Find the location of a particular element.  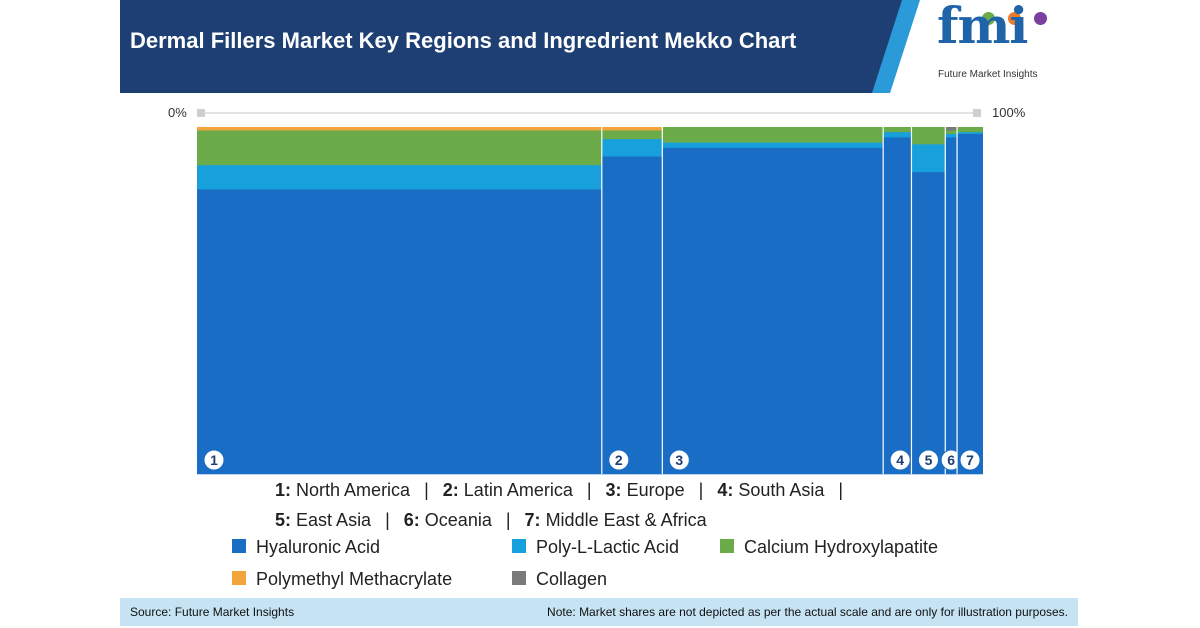

segment-middle-east-africa-calcium-hydroxylapatite is located at coordinates (970, 130).